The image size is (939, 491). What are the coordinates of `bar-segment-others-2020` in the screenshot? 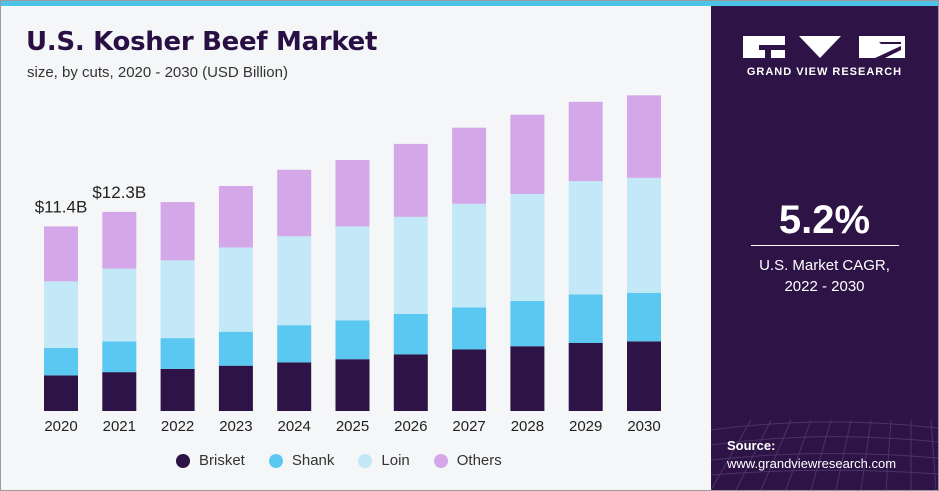 It's located at (61, 254).